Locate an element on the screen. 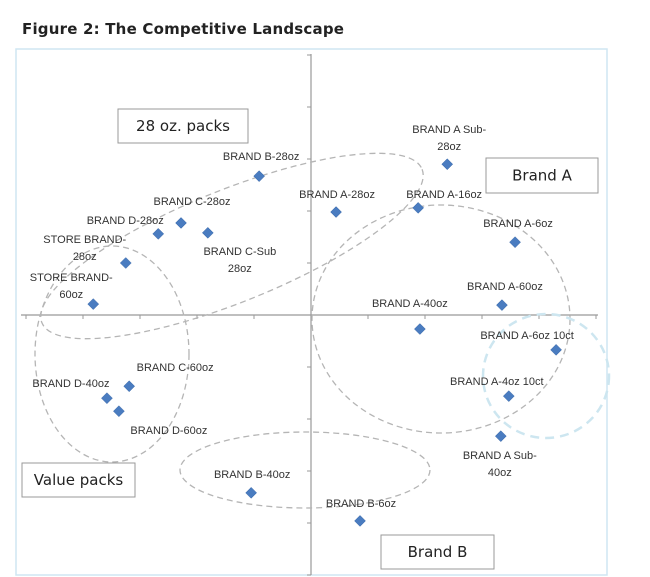 The height and width of the screenshot is (577, 650). data-point-label: BRAND A-4oz 10ct is located at coordinates (497, 382).